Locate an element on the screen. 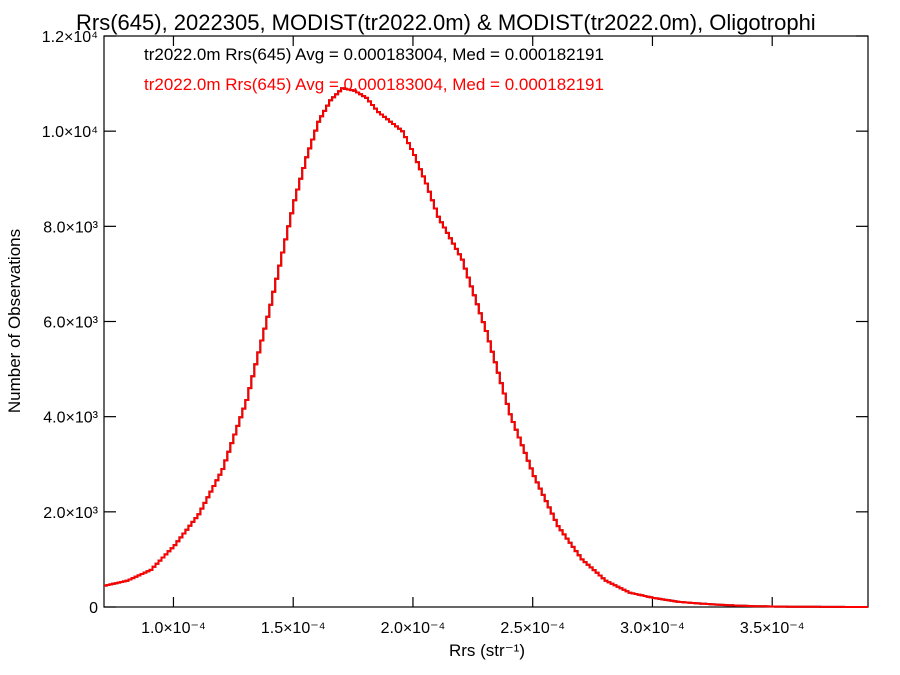 This screenshot has height=675, width=900. y-axis-label: Number of Observations is located at coordinates (14, 321).